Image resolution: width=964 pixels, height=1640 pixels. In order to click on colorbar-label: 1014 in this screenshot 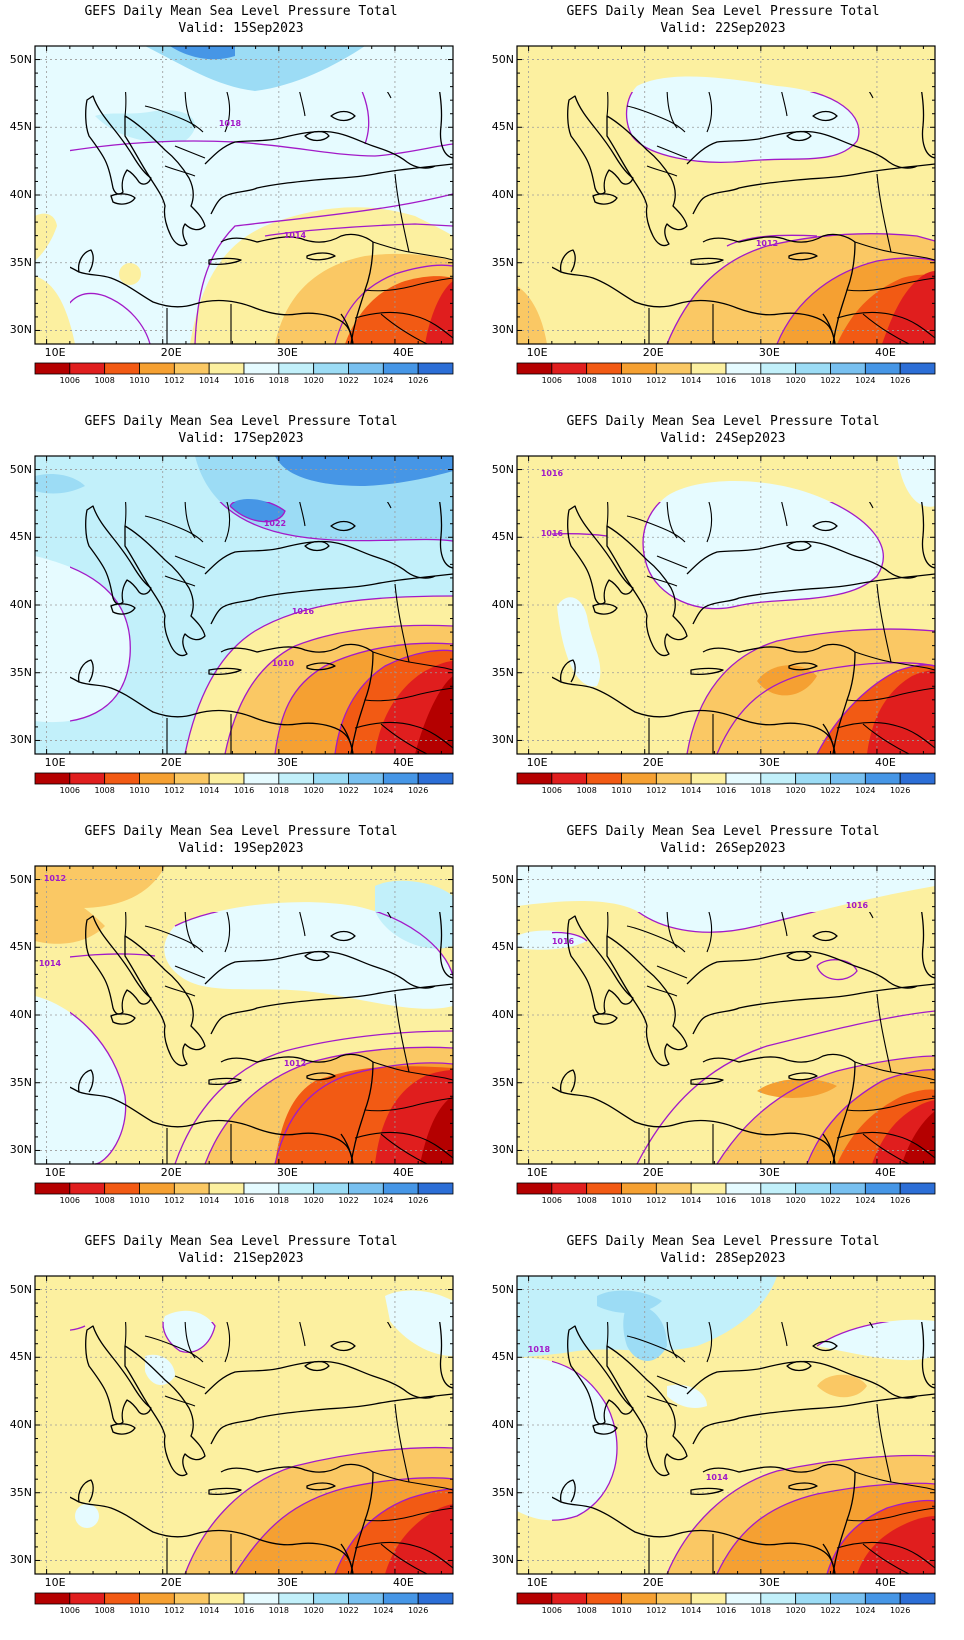, I will do `click(209, 1610)`.